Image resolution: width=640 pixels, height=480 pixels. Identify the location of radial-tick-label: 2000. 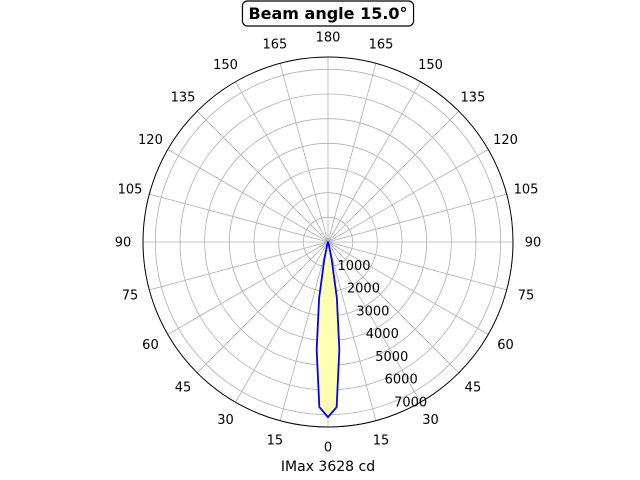
(363, 289).